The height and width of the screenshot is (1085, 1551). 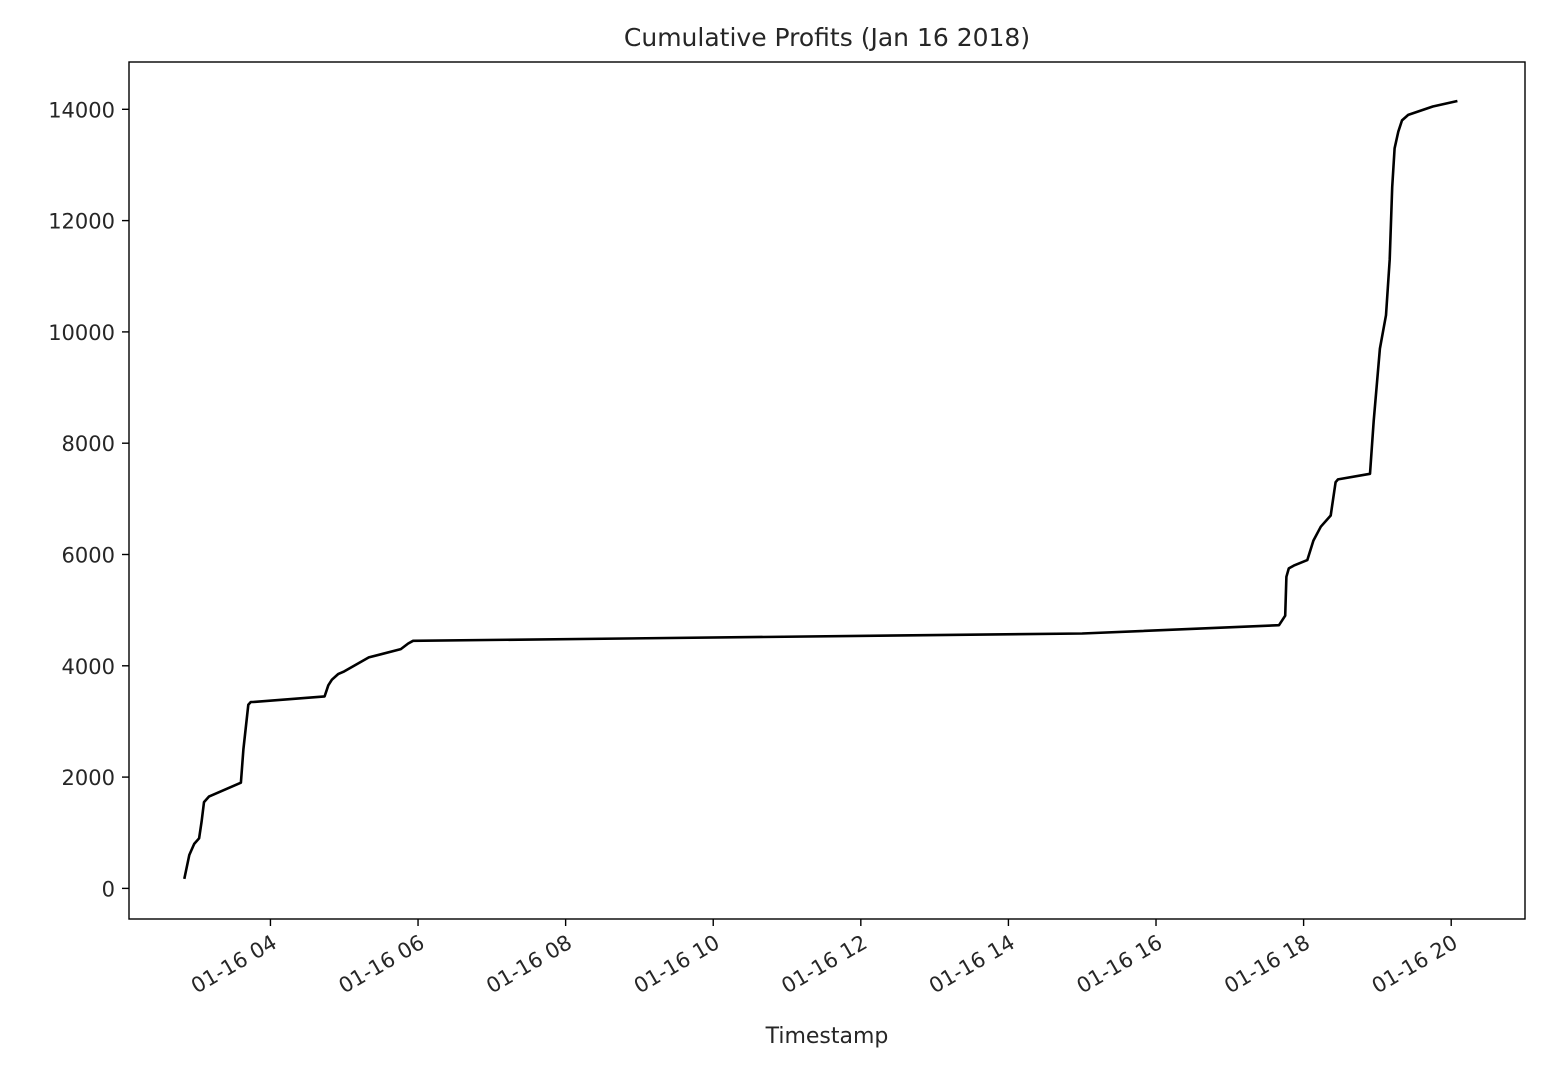 I want to click on y-tick-label: 2000, so click(x=88, y=778).